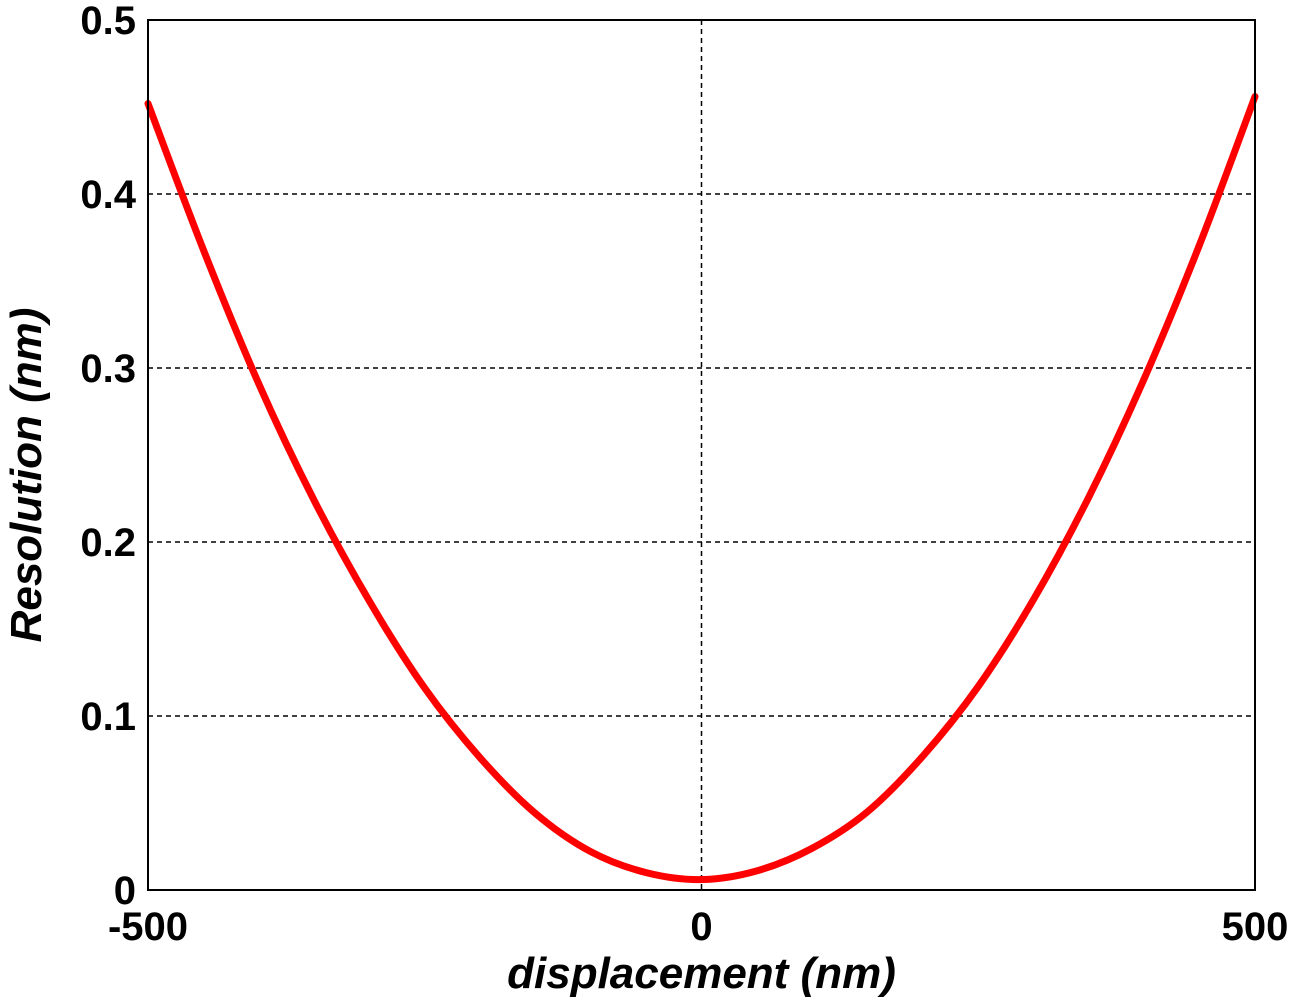  Describe the element at coordinates (108, 456) in the screenshot. I see `y-axis-tick-labels: 0 0.1 0.2 0.3 0.4 0.5` at that location.